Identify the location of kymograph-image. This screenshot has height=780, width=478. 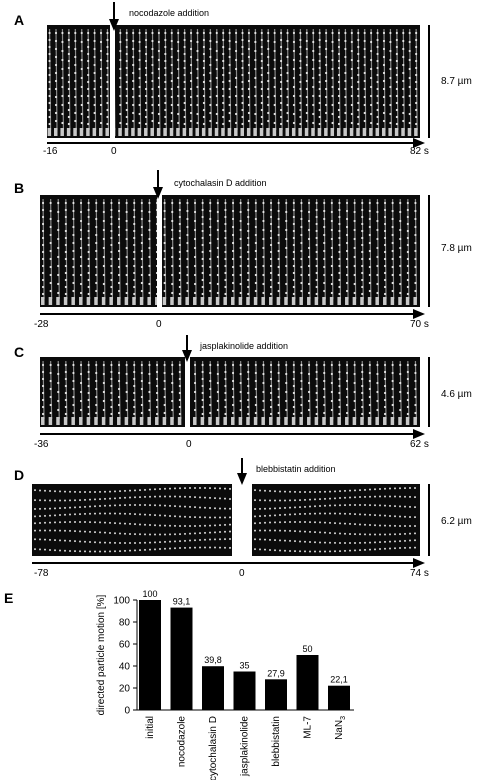
(233, 81).